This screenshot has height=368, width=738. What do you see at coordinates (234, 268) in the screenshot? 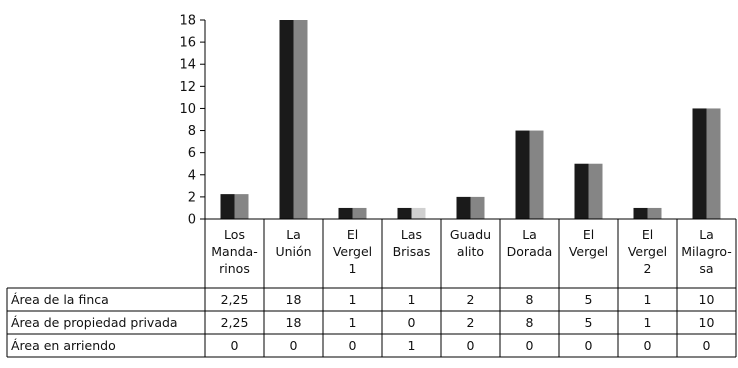
I see `category-label: rinos` at bounding box center [234, 268].